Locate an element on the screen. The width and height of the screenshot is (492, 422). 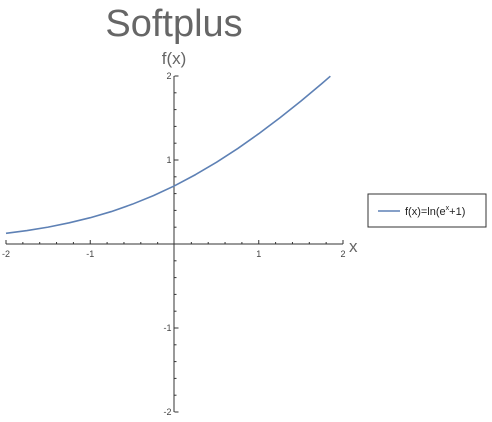
legend: f(x)=ln(ex+1) is located at coordinates (427, 210).